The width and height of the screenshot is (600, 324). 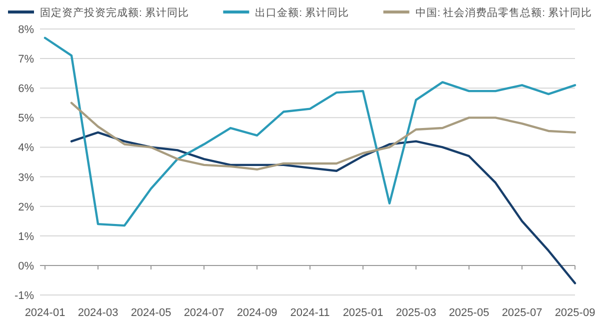 I want to click on x-tick-label: 2025-05, so click(x=469, y=313).